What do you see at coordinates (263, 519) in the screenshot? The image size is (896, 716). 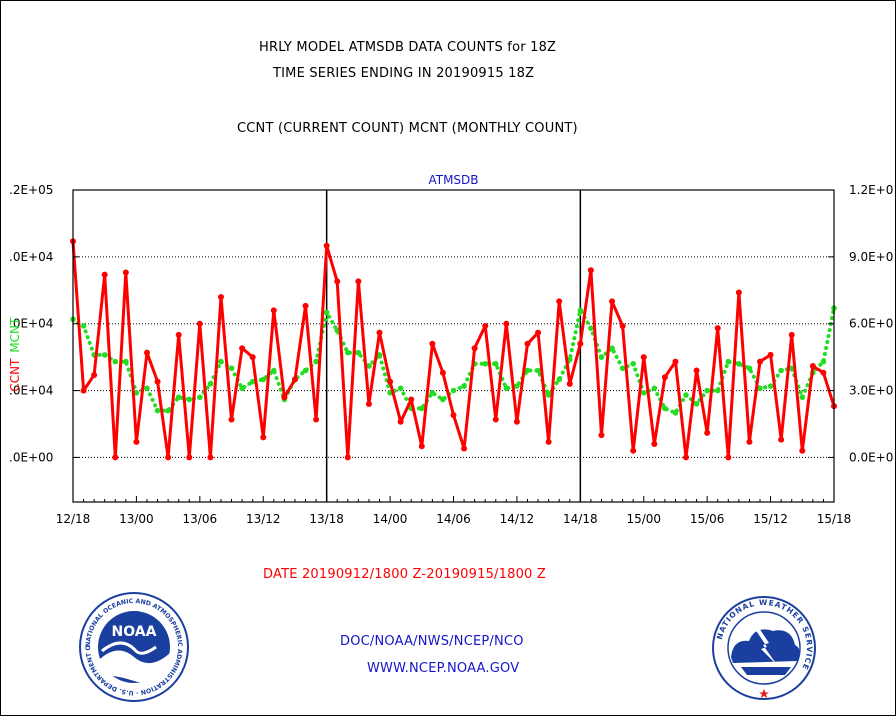 I see `x-tick-label: 13/12` at bounding box center [263, 519].